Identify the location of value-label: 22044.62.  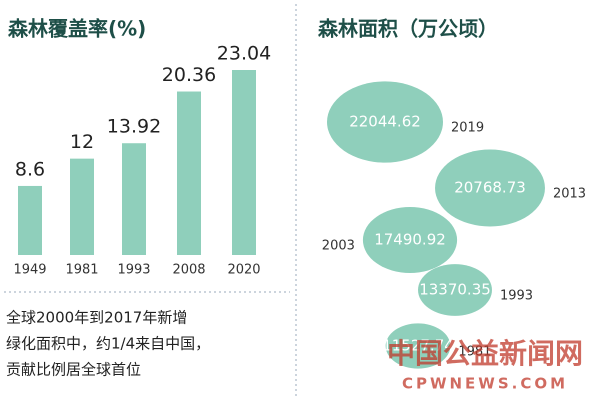
(385, 122).